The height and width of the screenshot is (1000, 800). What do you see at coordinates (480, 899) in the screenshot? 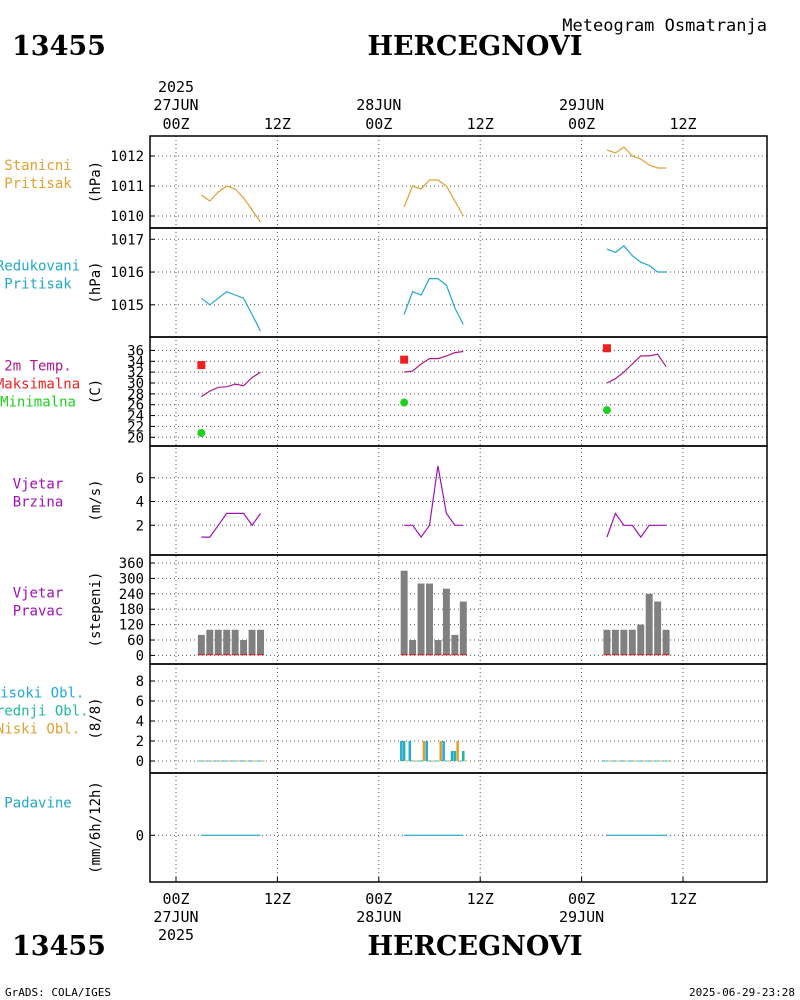
I see `time-tick-bottom-3: 12Z` at bounding box center [480, 899].